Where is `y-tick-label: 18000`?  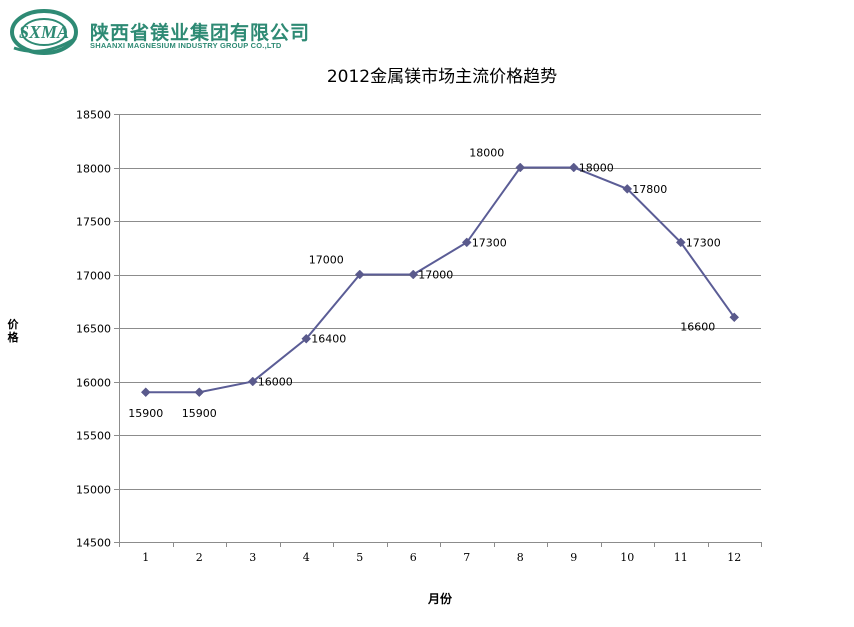
y-tick-label: 18000 is located at coordinates (93, 169).